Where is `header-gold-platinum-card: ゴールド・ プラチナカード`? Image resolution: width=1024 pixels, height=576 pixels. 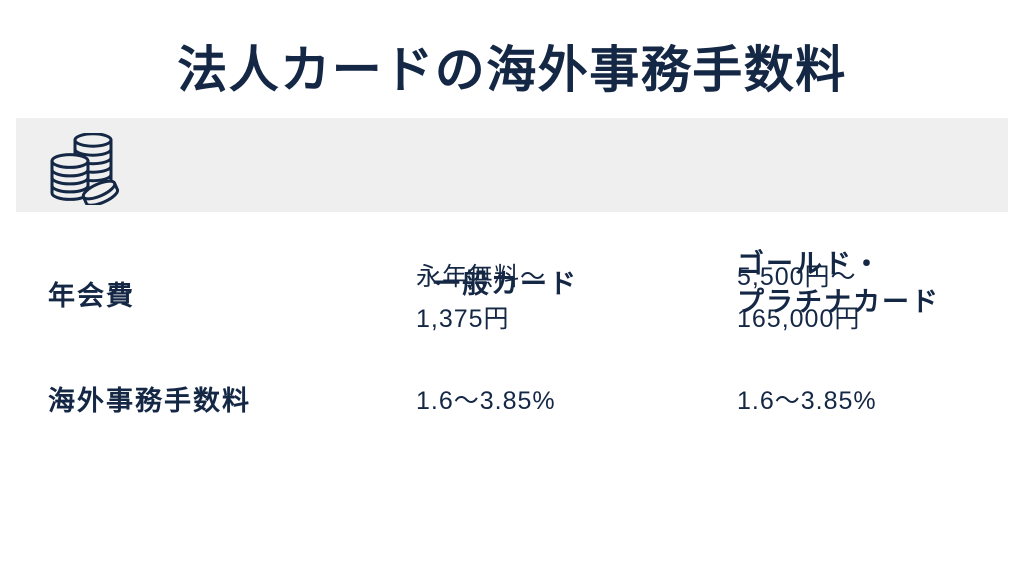
header-gold-platinum-card: ゴールド・ プラチナカード is located at coordinates (838, 283).